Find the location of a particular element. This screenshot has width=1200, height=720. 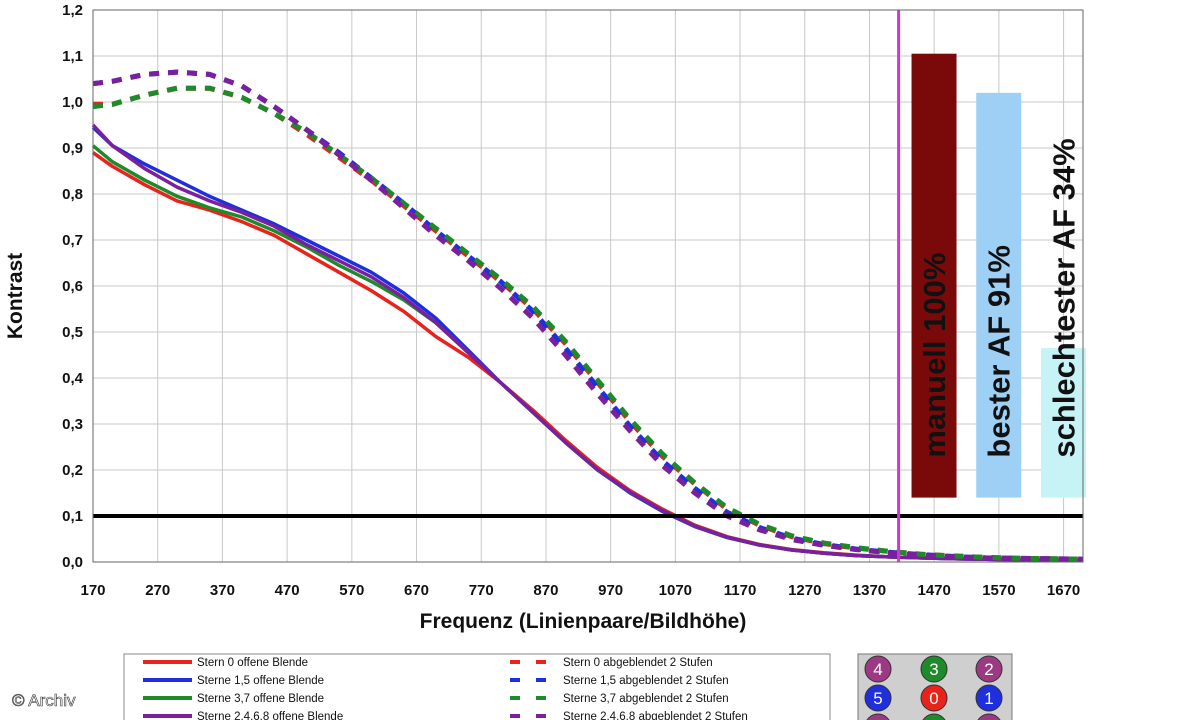

star-key-number: 0 is located at coordinates (933, 698).